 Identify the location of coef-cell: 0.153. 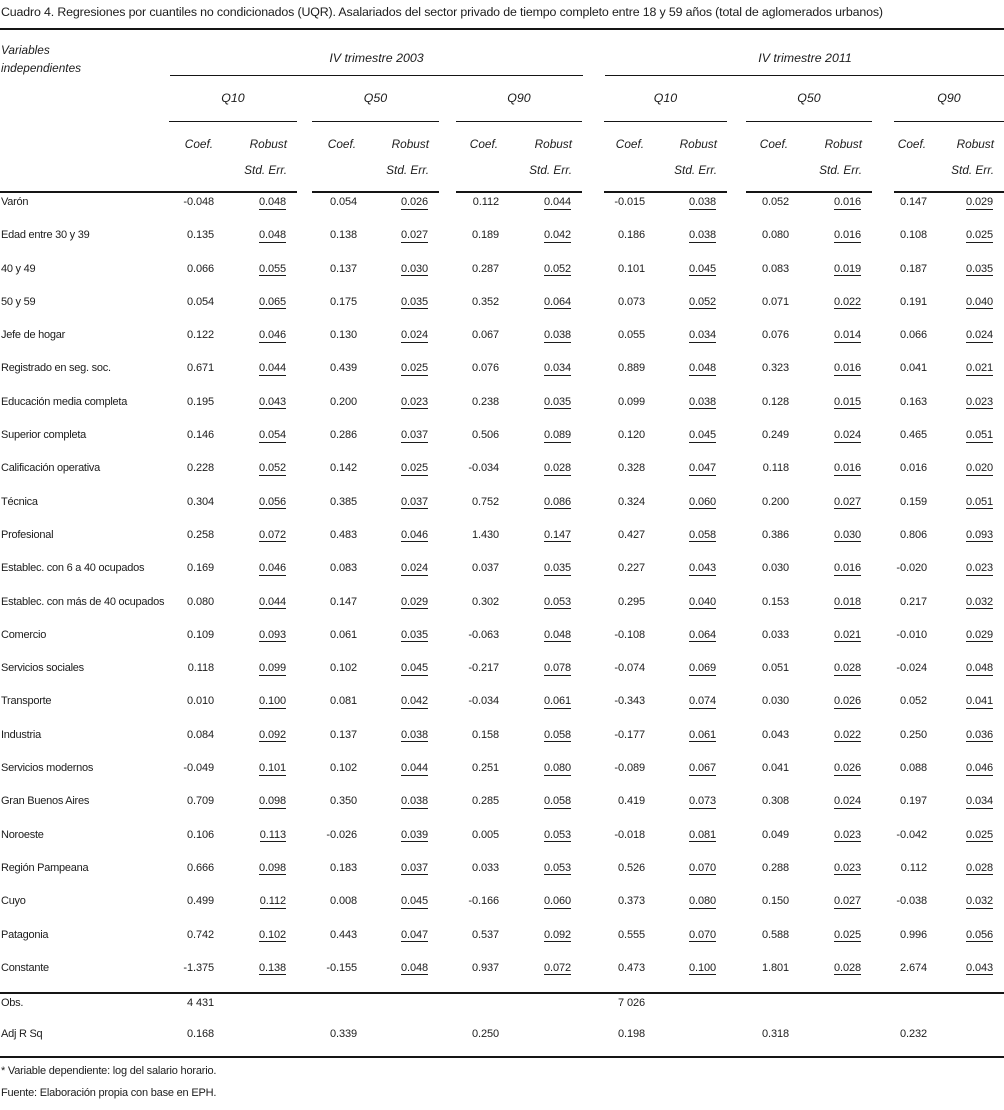
(775, 601).